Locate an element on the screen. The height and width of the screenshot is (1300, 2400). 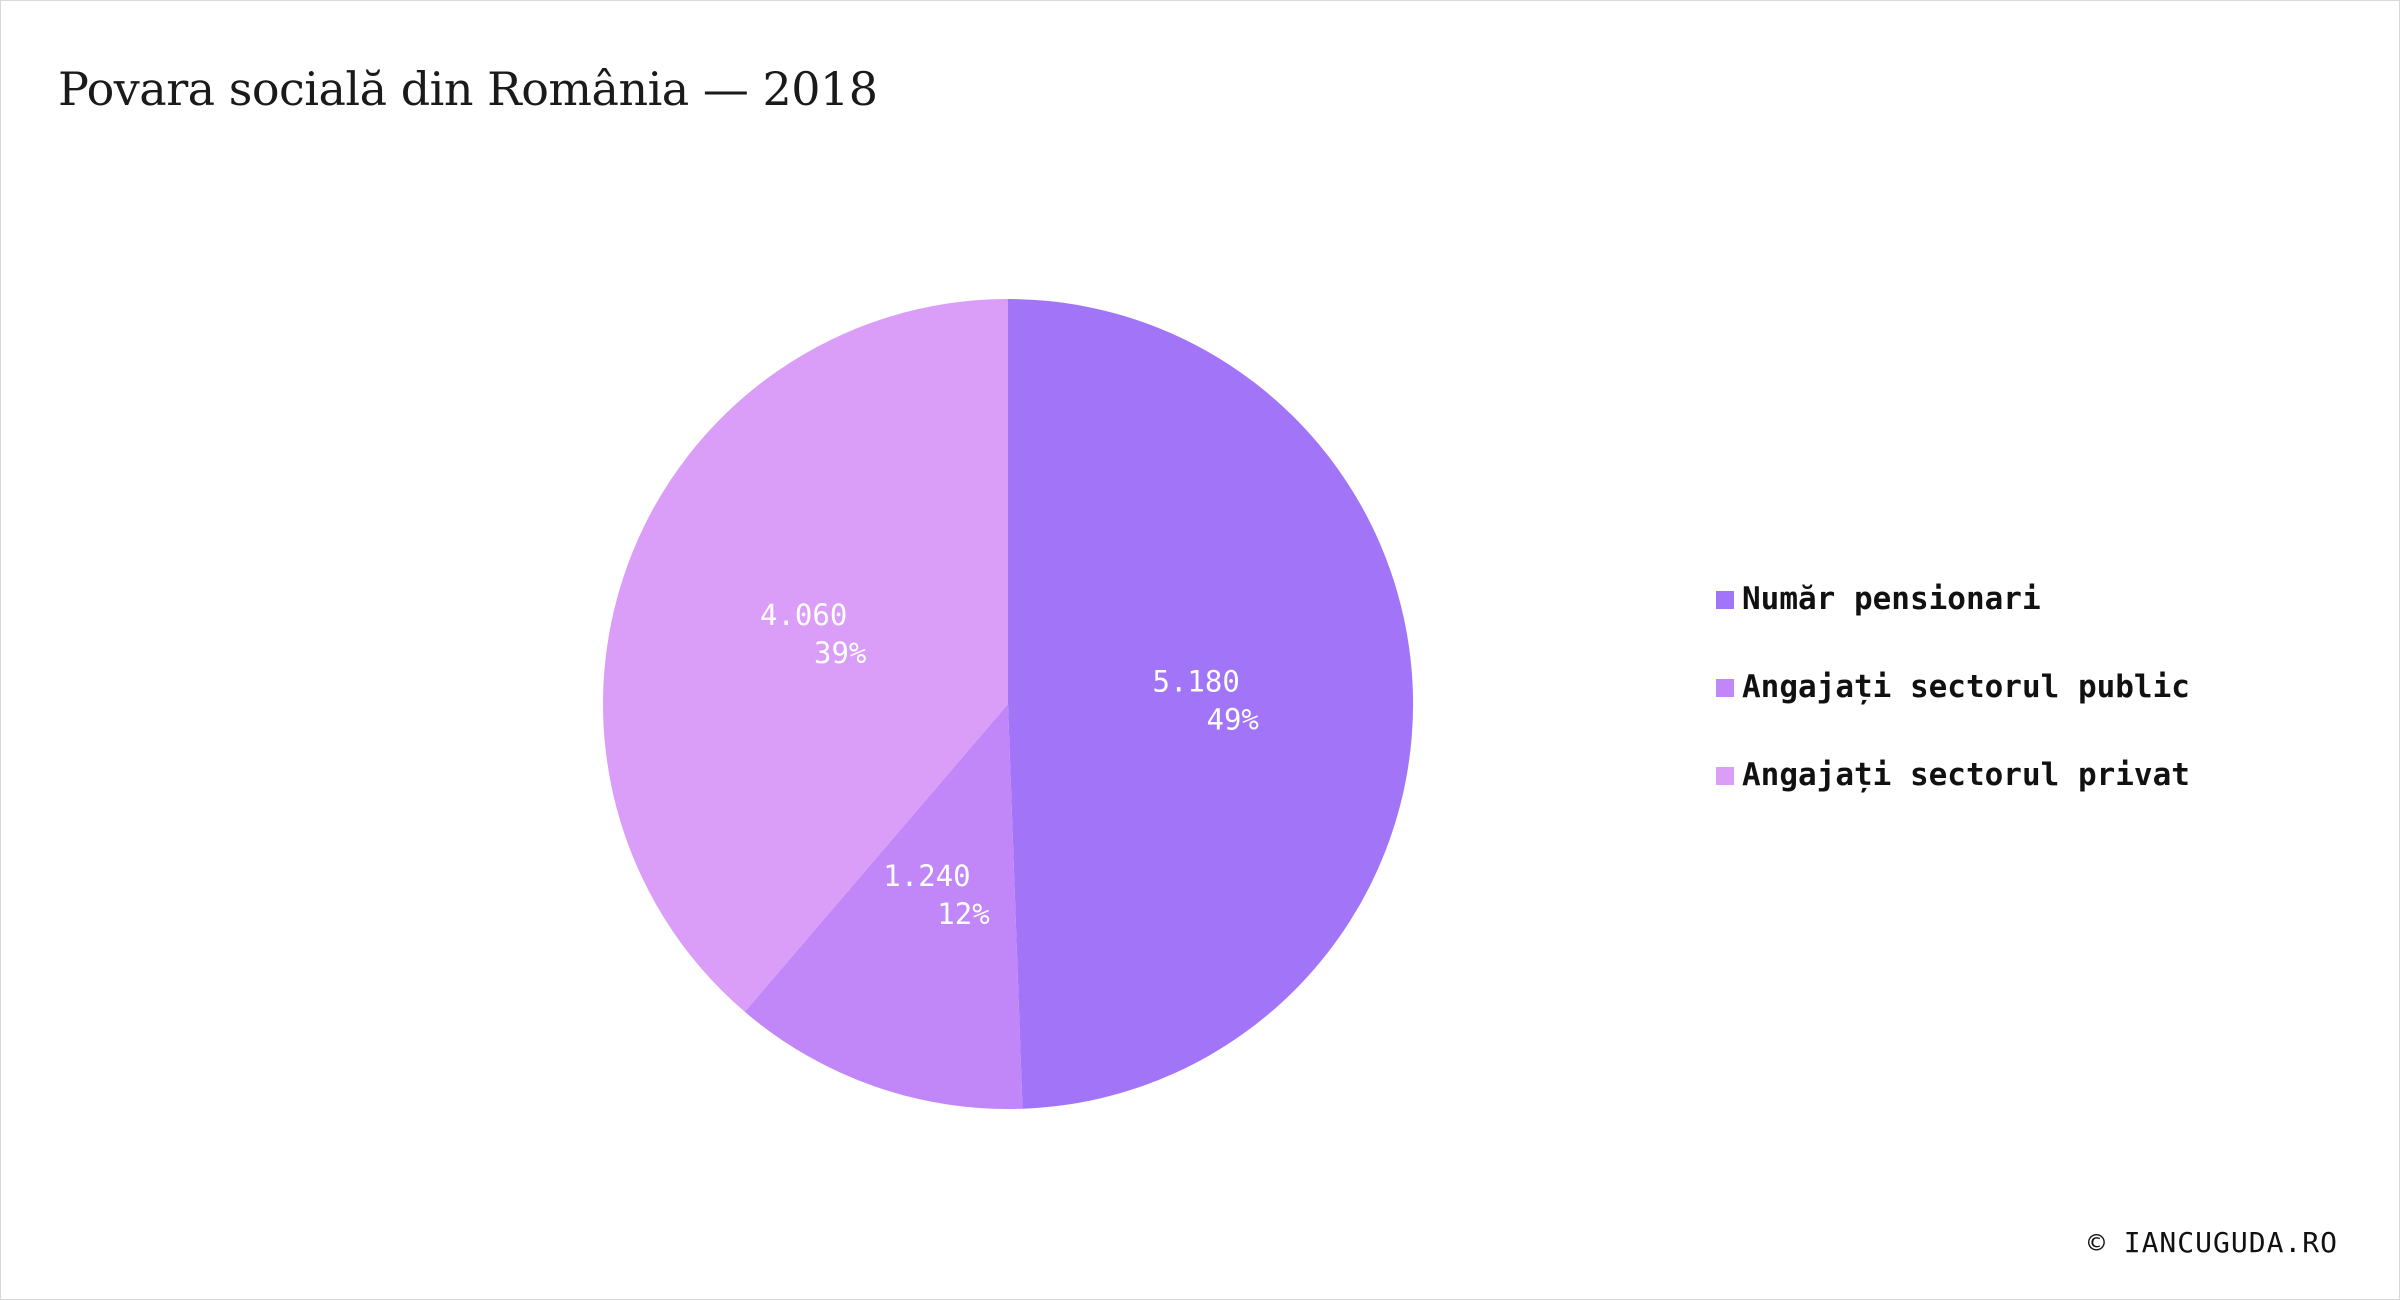
credit-text: © IANCUGUDA.RO is located at coordinates (2213, 1242).